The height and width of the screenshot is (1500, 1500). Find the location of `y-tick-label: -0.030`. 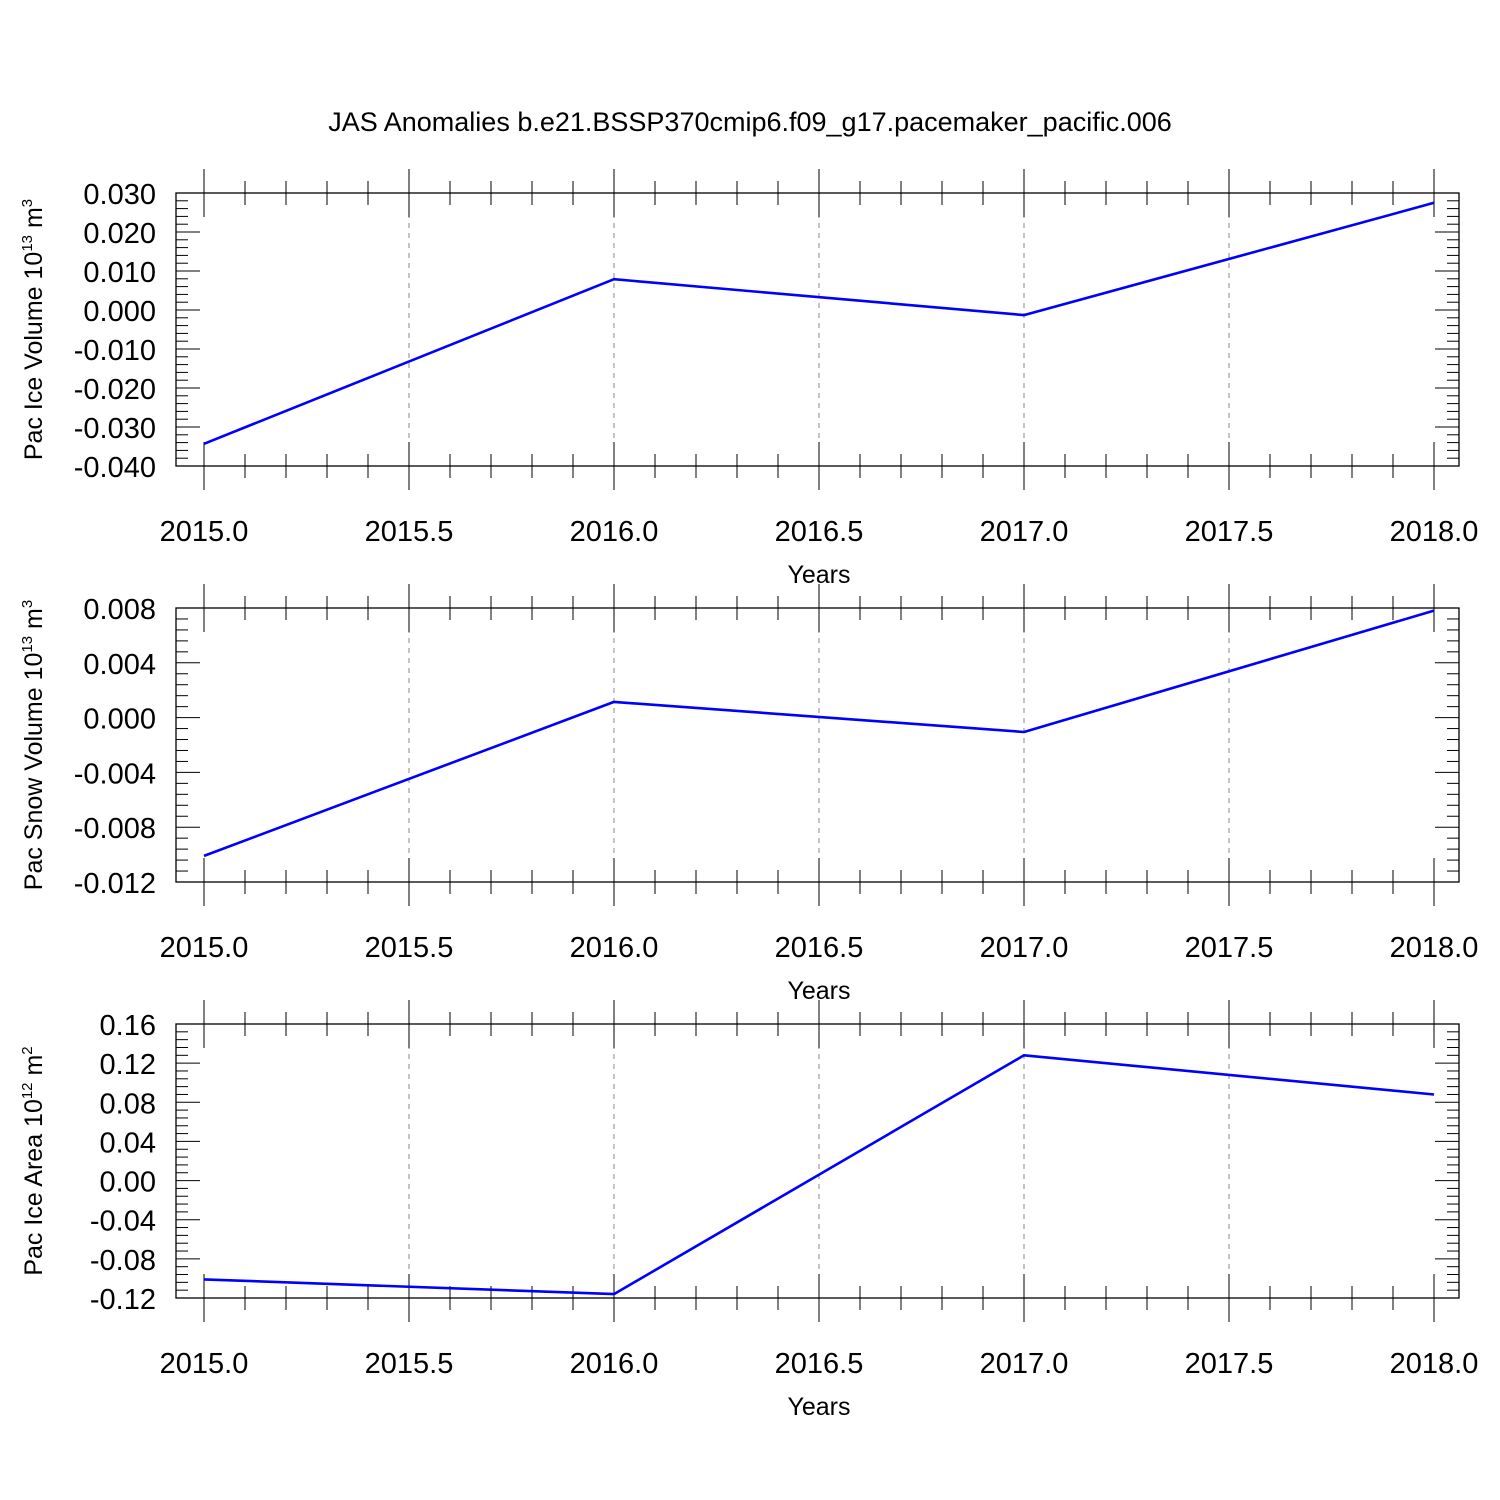

y-tick-label: -0.030 is located at coordinates (115, 429).